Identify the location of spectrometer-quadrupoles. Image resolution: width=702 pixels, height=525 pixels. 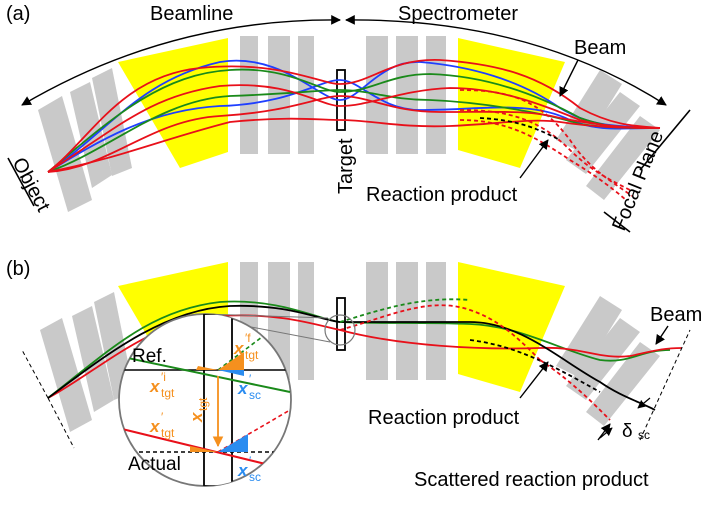
(406, 95).